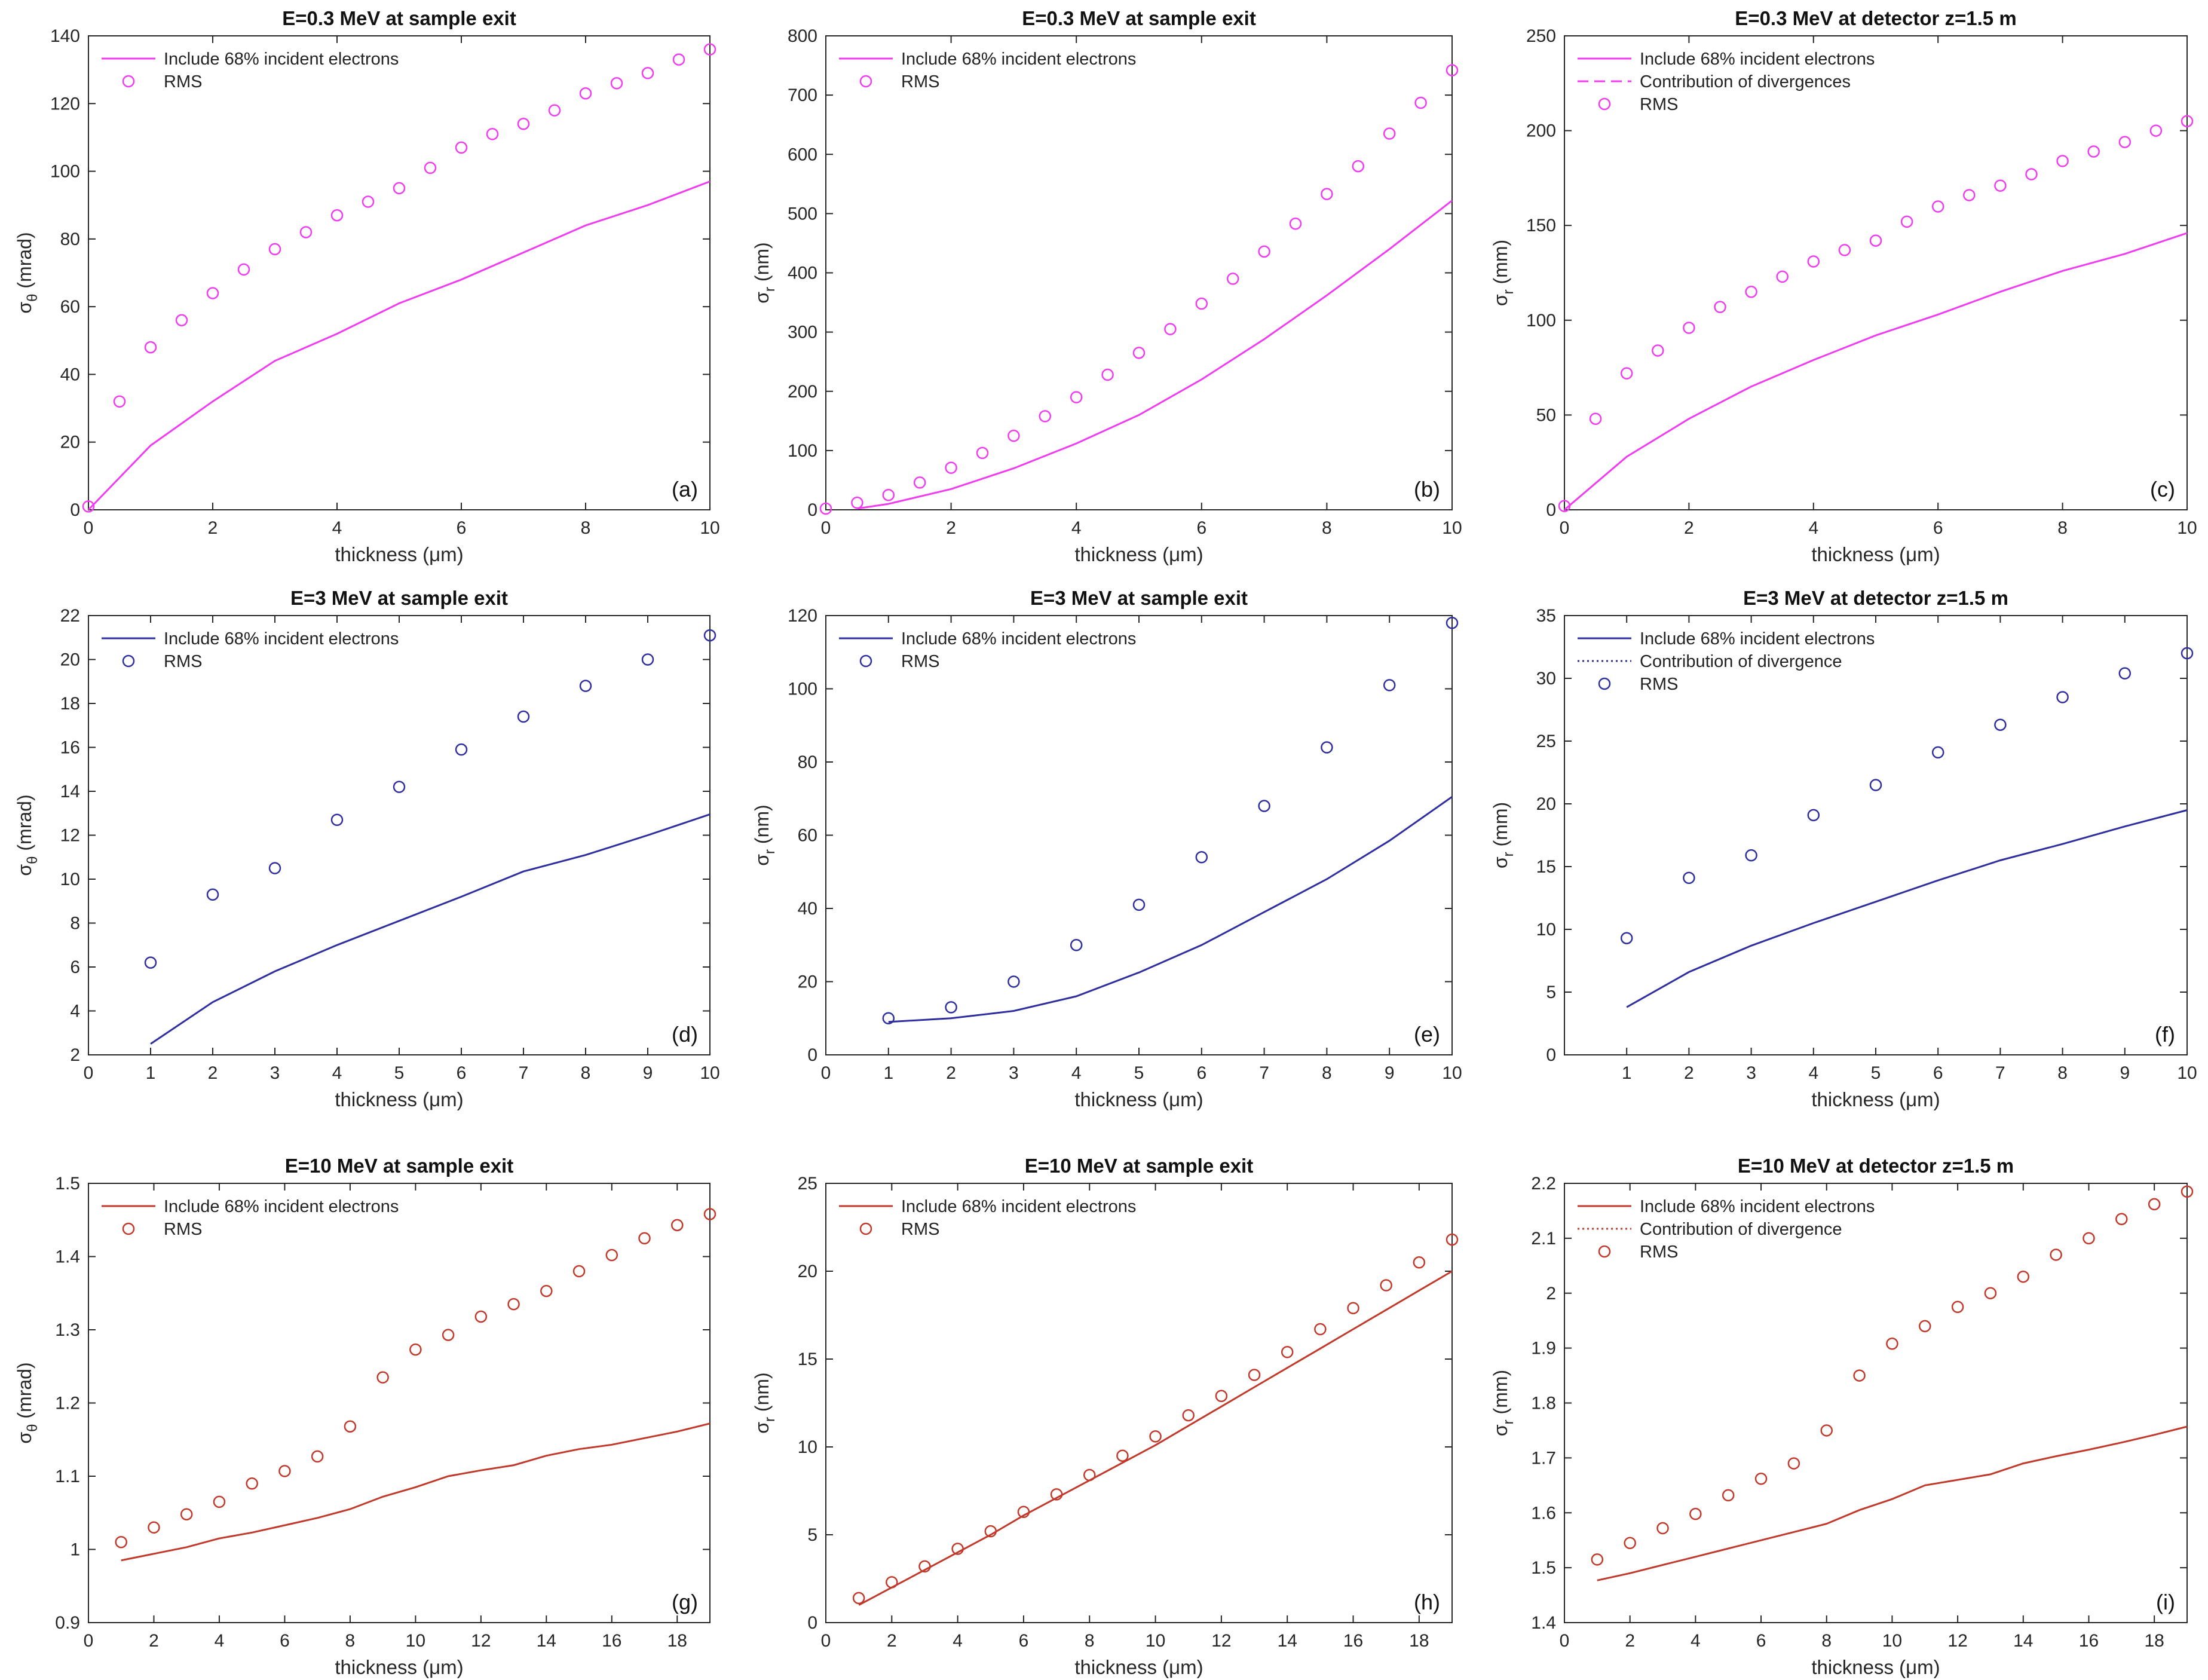  I want to click on y-tick-label: 800, so click(802, 36).